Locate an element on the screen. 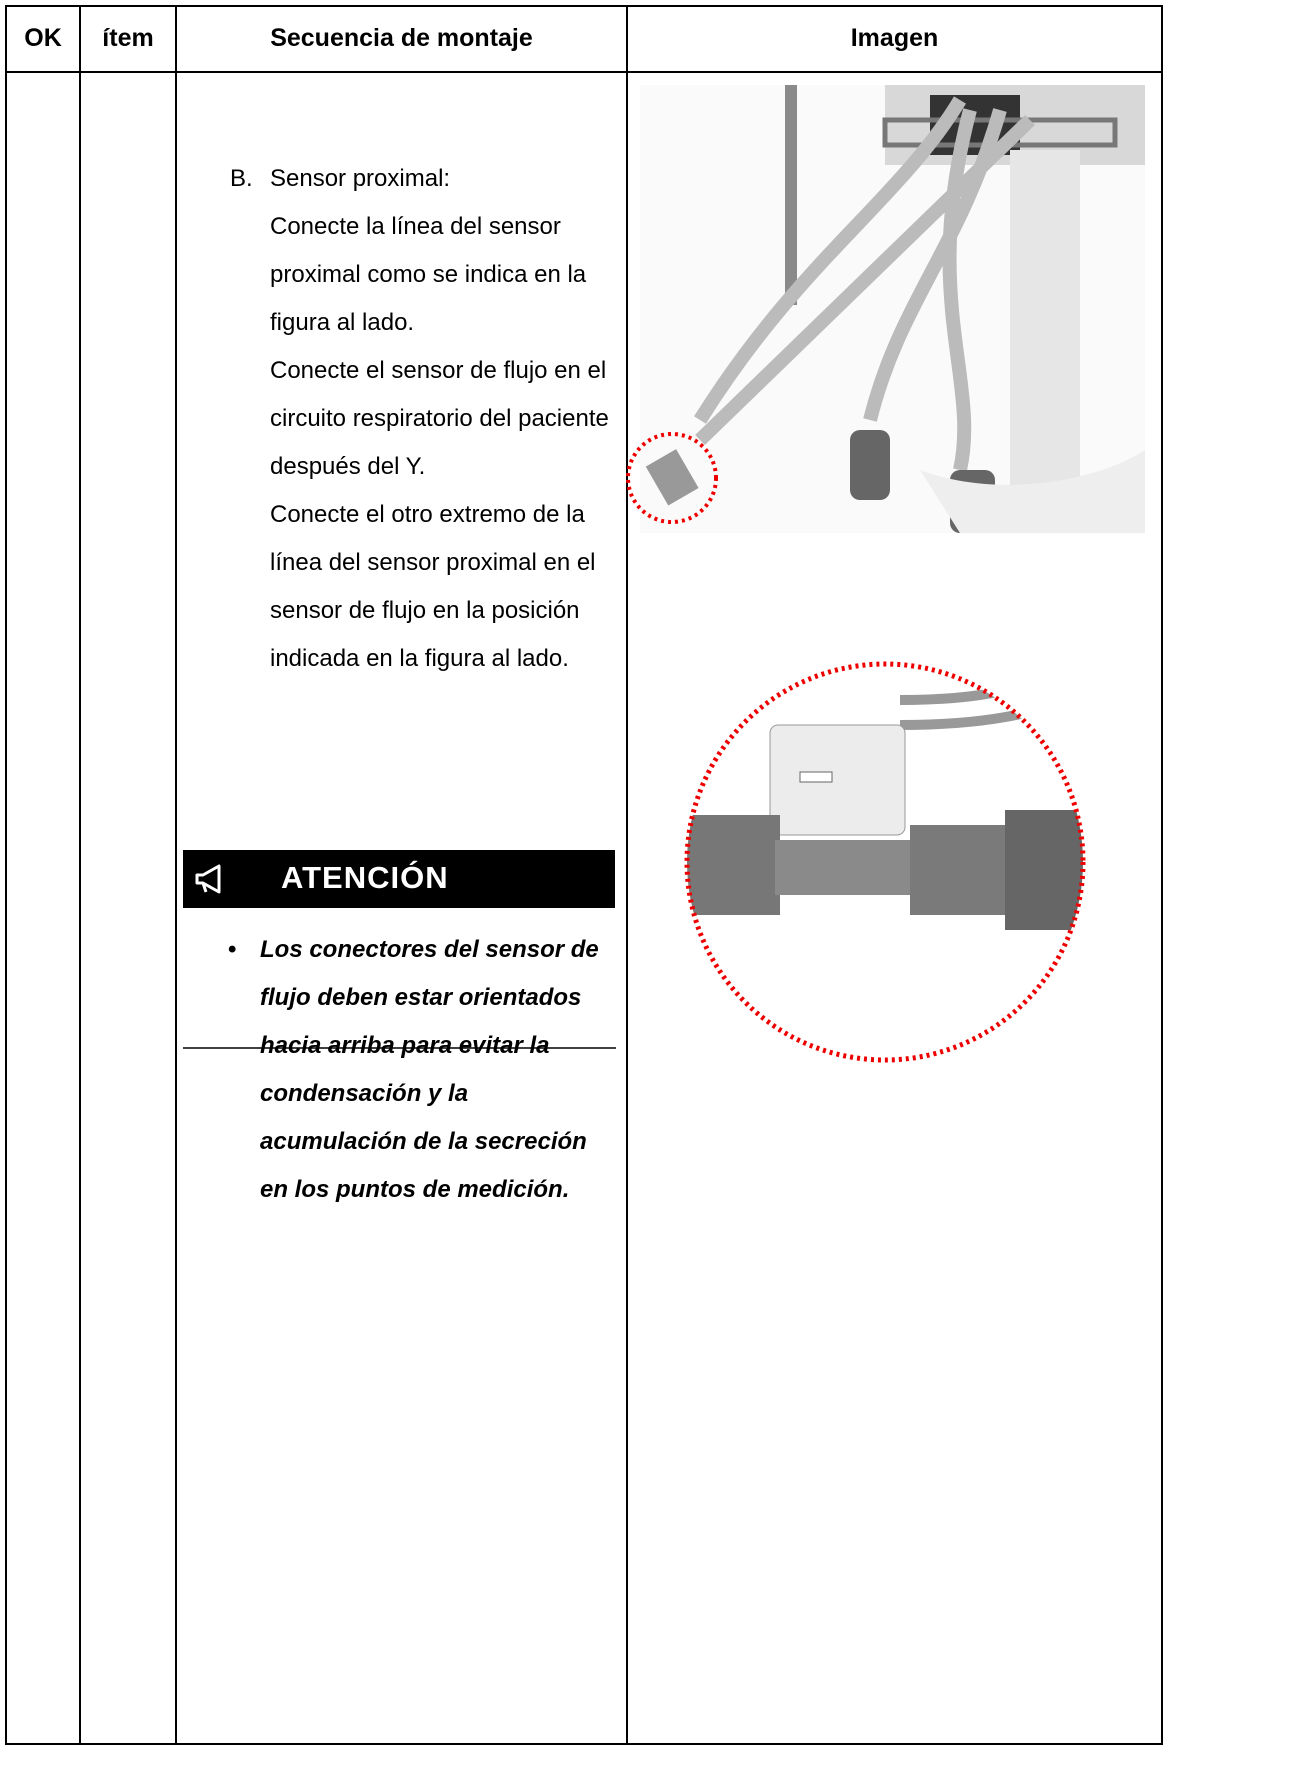 This screenshot has height=1765, width=1312. tube-end is located at coordinates (1044, 870).